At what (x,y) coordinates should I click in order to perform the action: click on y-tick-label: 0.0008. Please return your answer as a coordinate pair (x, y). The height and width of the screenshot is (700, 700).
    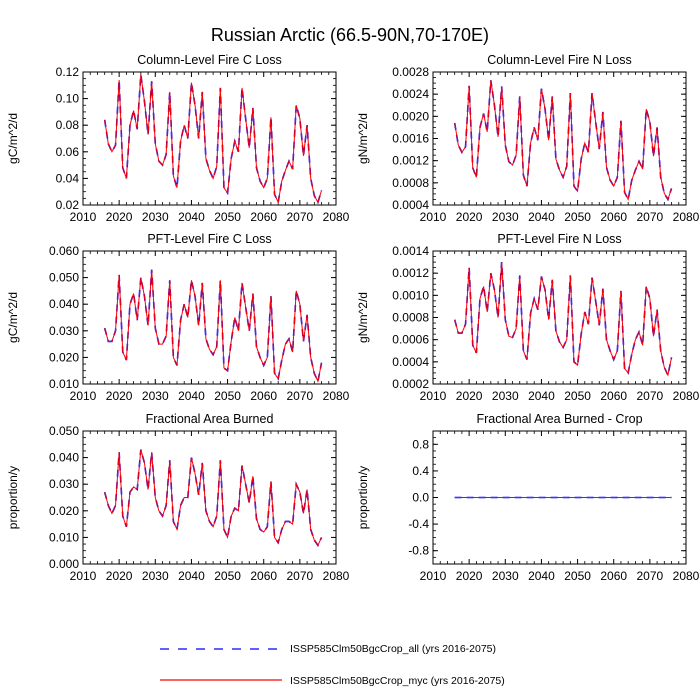
    Looking at the image, I should click on (410, 183).